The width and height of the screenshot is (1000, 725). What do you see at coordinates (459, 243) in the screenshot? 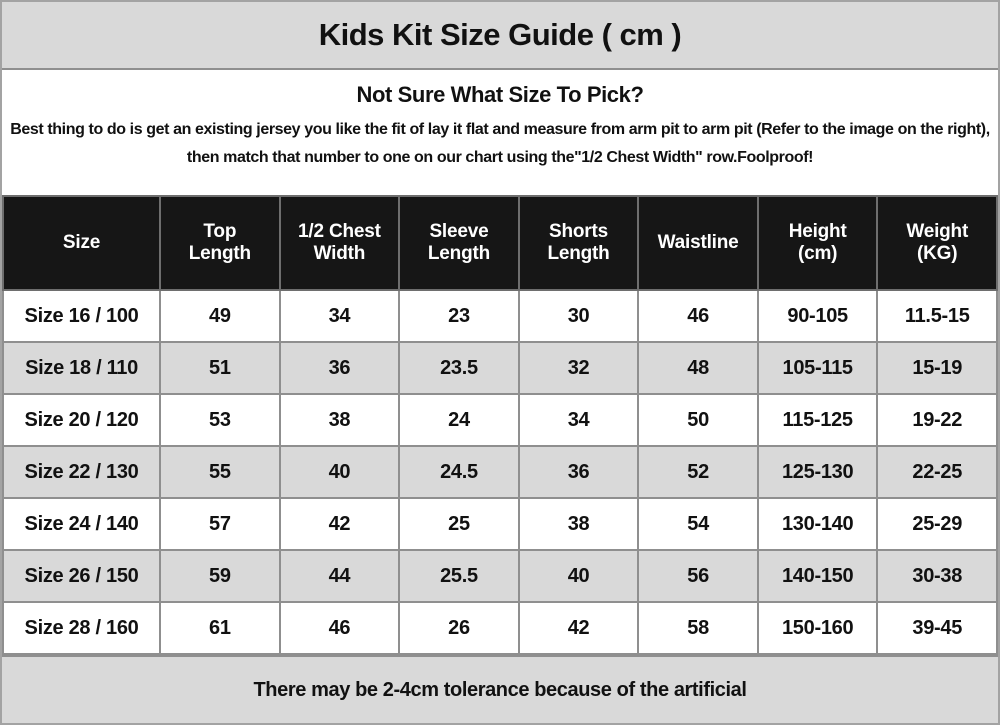
I see `column-header-sleeve-length: Sleeve Length` at bounding box center [459, 243].